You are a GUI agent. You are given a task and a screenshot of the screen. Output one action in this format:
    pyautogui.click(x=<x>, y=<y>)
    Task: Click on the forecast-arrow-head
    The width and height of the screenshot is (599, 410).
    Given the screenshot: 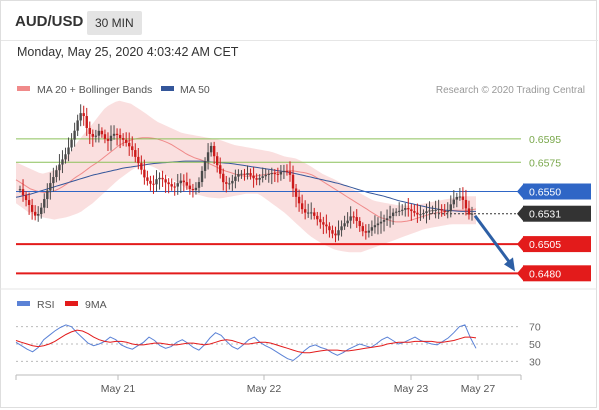 What is the action you would take?
    pyautogui.click(x=509, y=264)
    